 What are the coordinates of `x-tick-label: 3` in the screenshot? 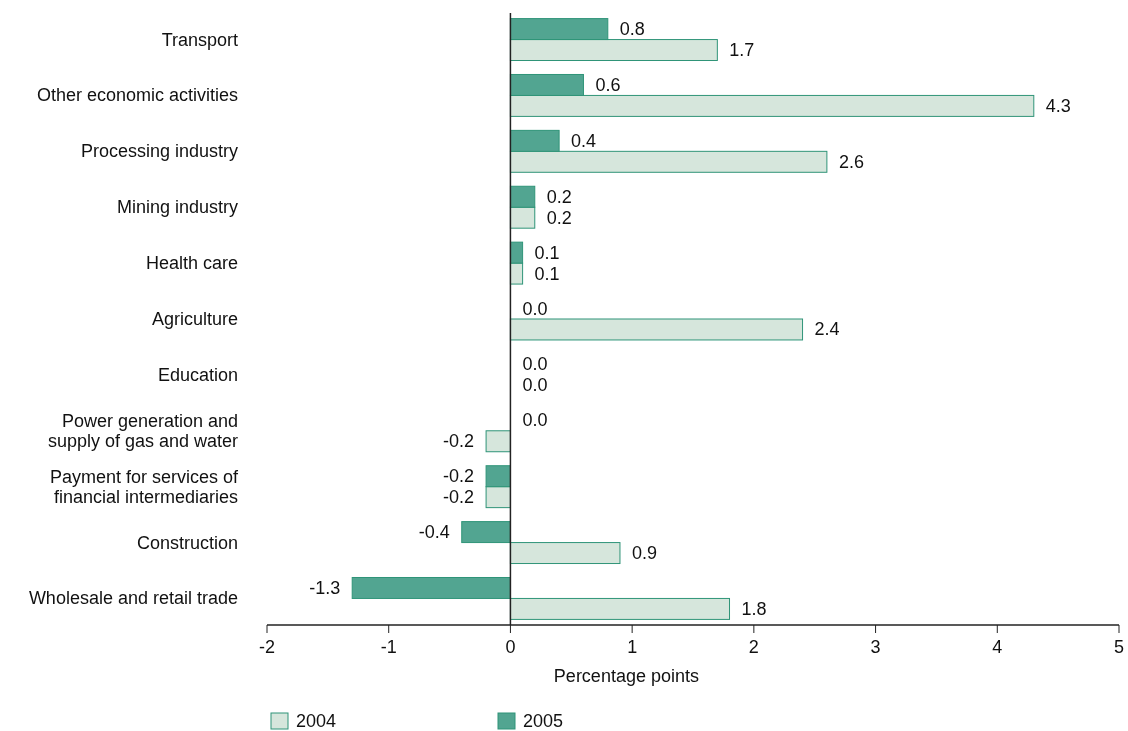 It's located at (875, 647).